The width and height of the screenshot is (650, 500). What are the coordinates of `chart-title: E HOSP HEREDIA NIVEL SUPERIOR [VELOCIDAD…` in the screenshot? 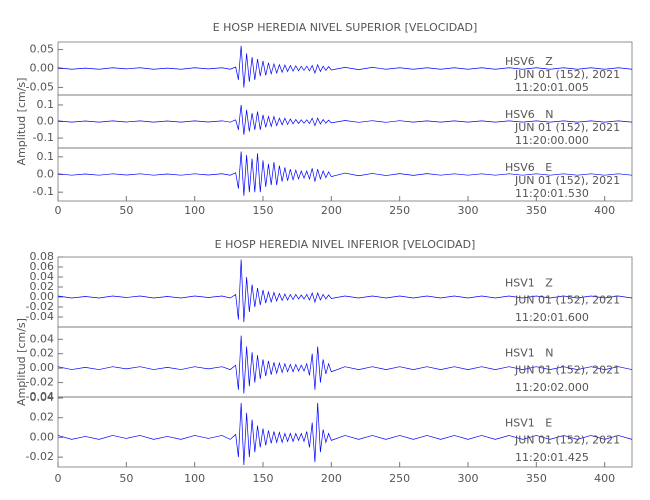 It's located at (345, 27).